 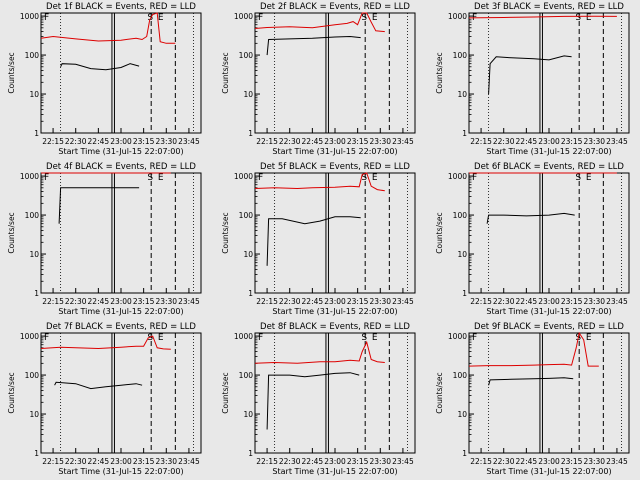 I want to click on panel-title: Det 5f BLACK = Events, RED = LLD, so click(x=335, y=167).